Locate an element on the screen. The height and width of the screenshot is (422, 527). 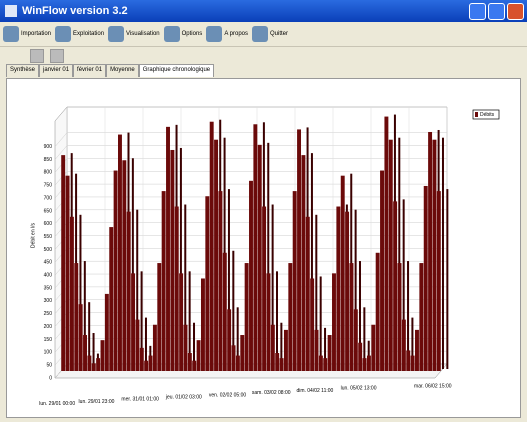
tab: février 01 is located at coordinates (90, 70).